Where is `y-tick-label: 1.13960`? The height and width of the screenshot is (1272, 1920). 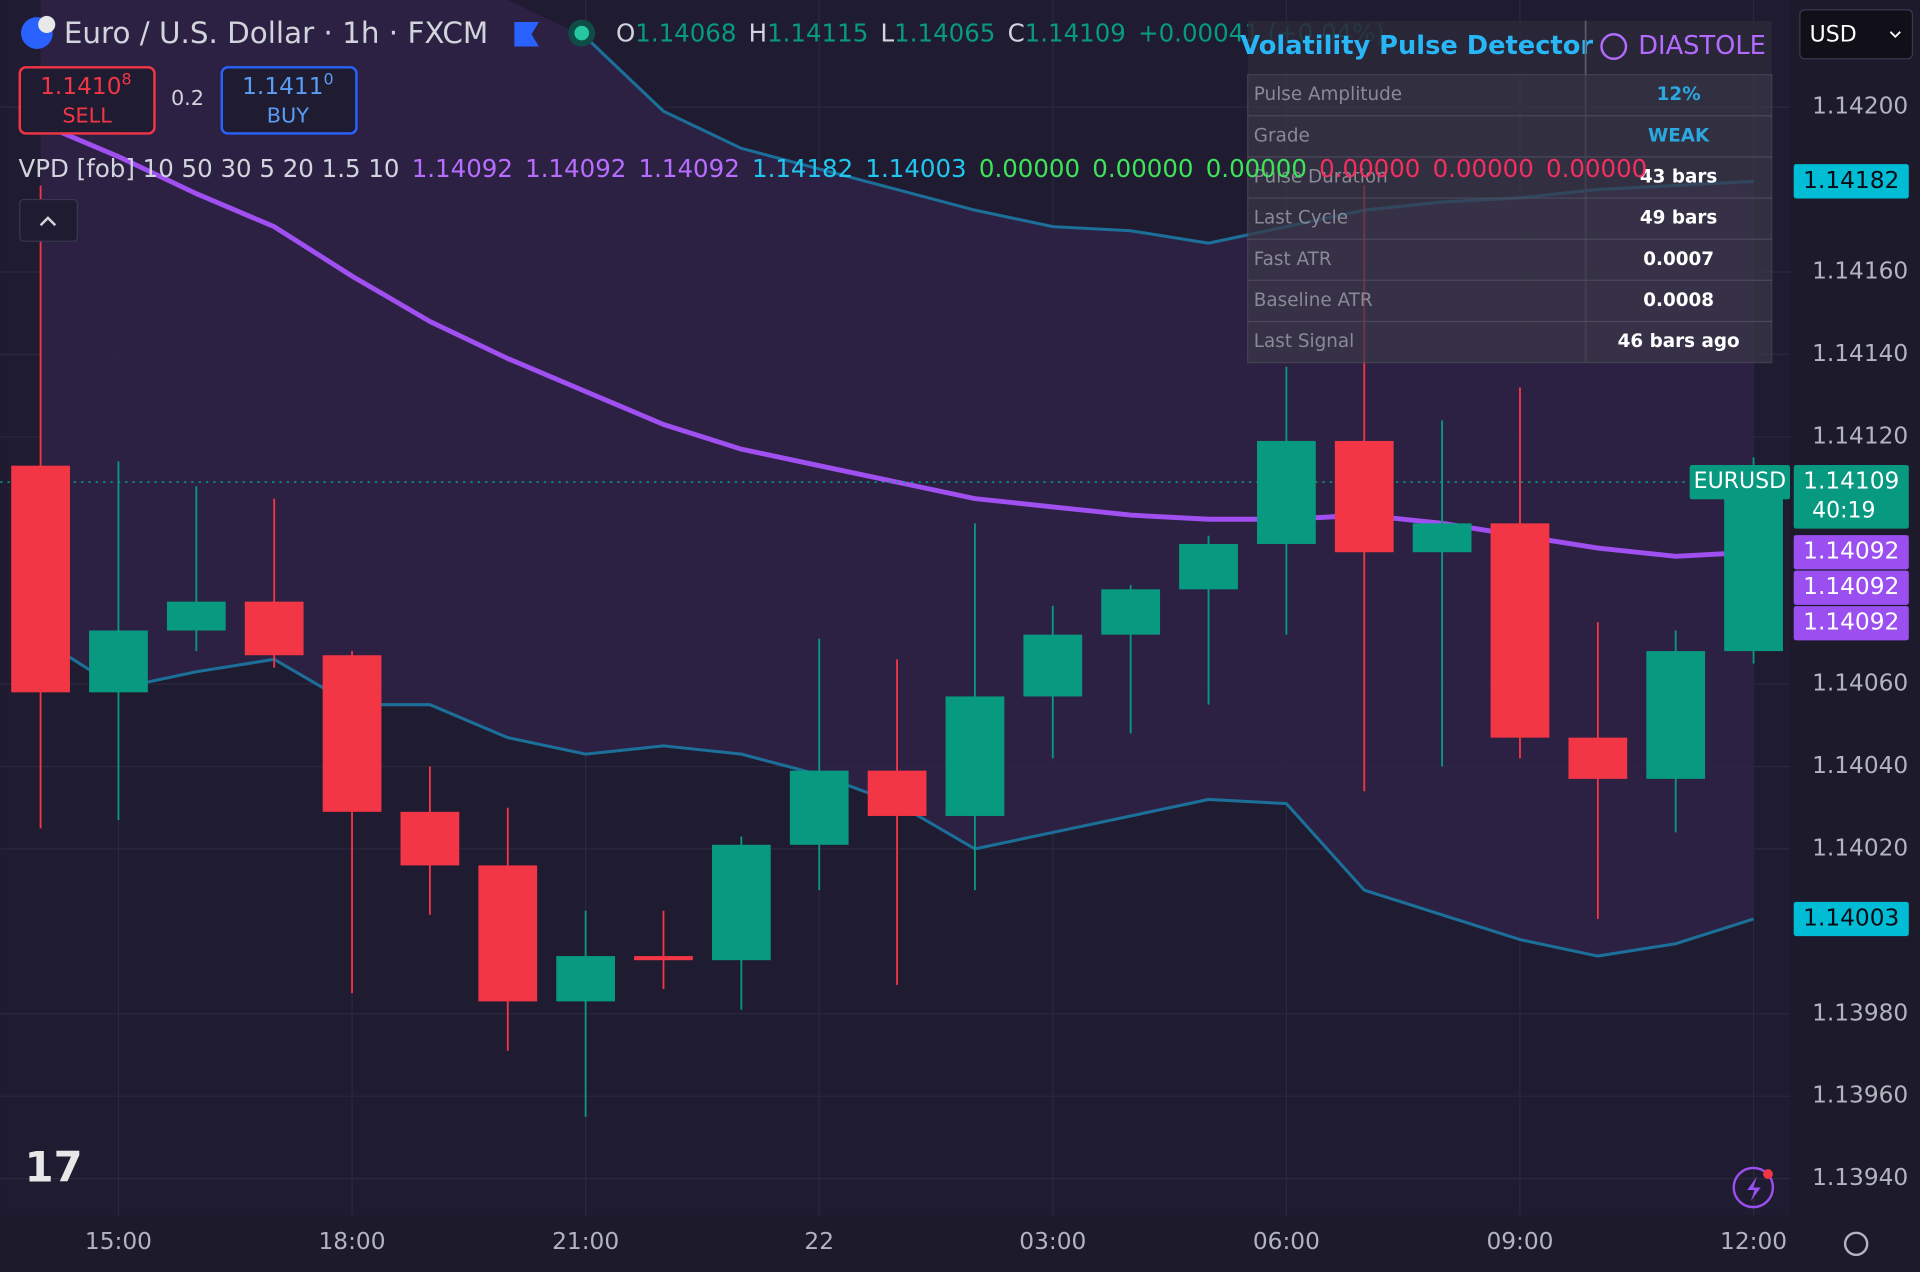 y-tick-label: 1.13960 is located at coordinates (1860, 1095).